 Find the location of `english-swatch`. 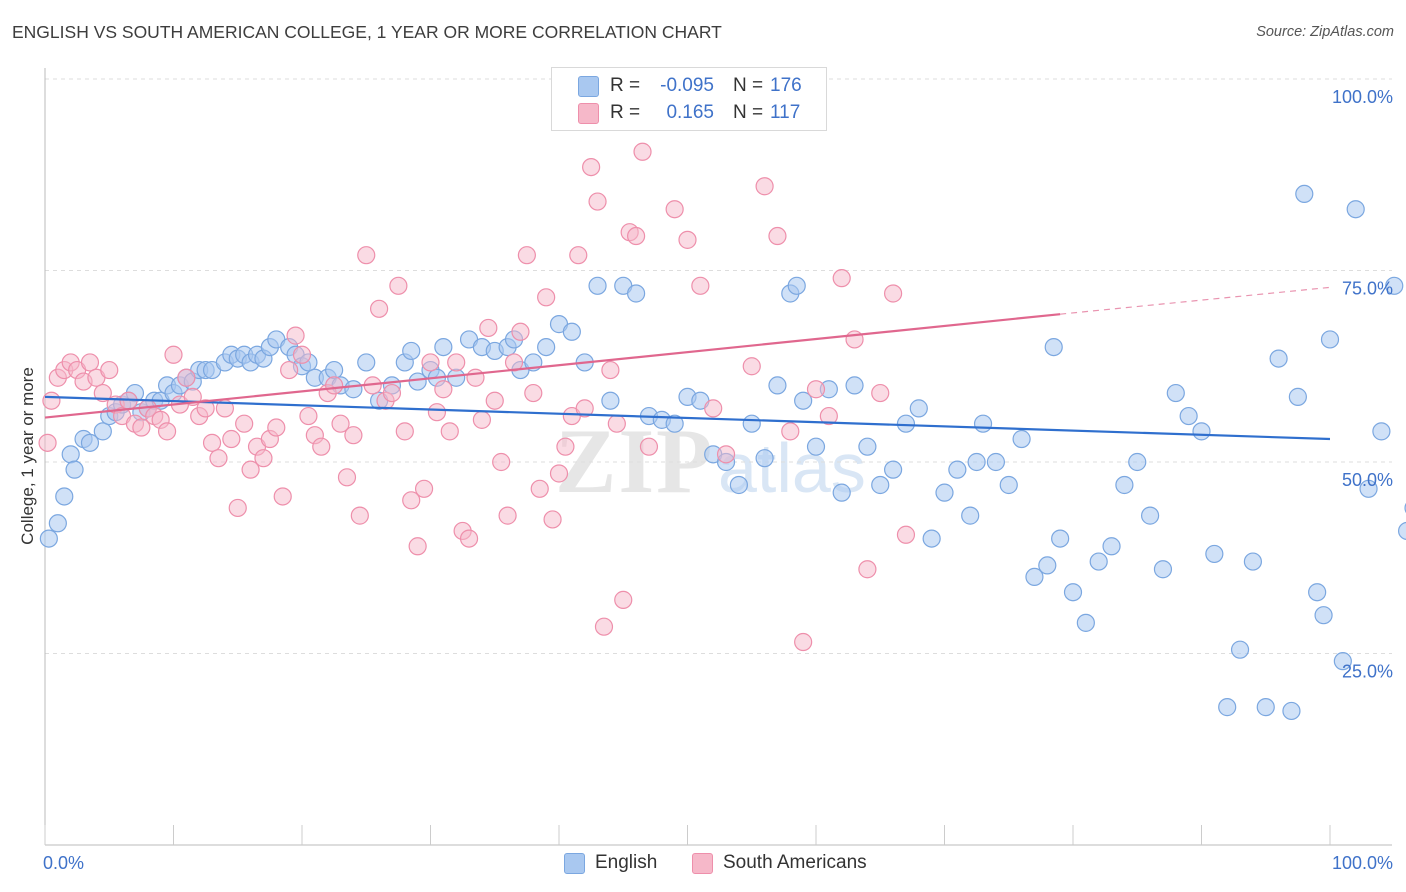

english-swatch is located at coordinates (574, 863).